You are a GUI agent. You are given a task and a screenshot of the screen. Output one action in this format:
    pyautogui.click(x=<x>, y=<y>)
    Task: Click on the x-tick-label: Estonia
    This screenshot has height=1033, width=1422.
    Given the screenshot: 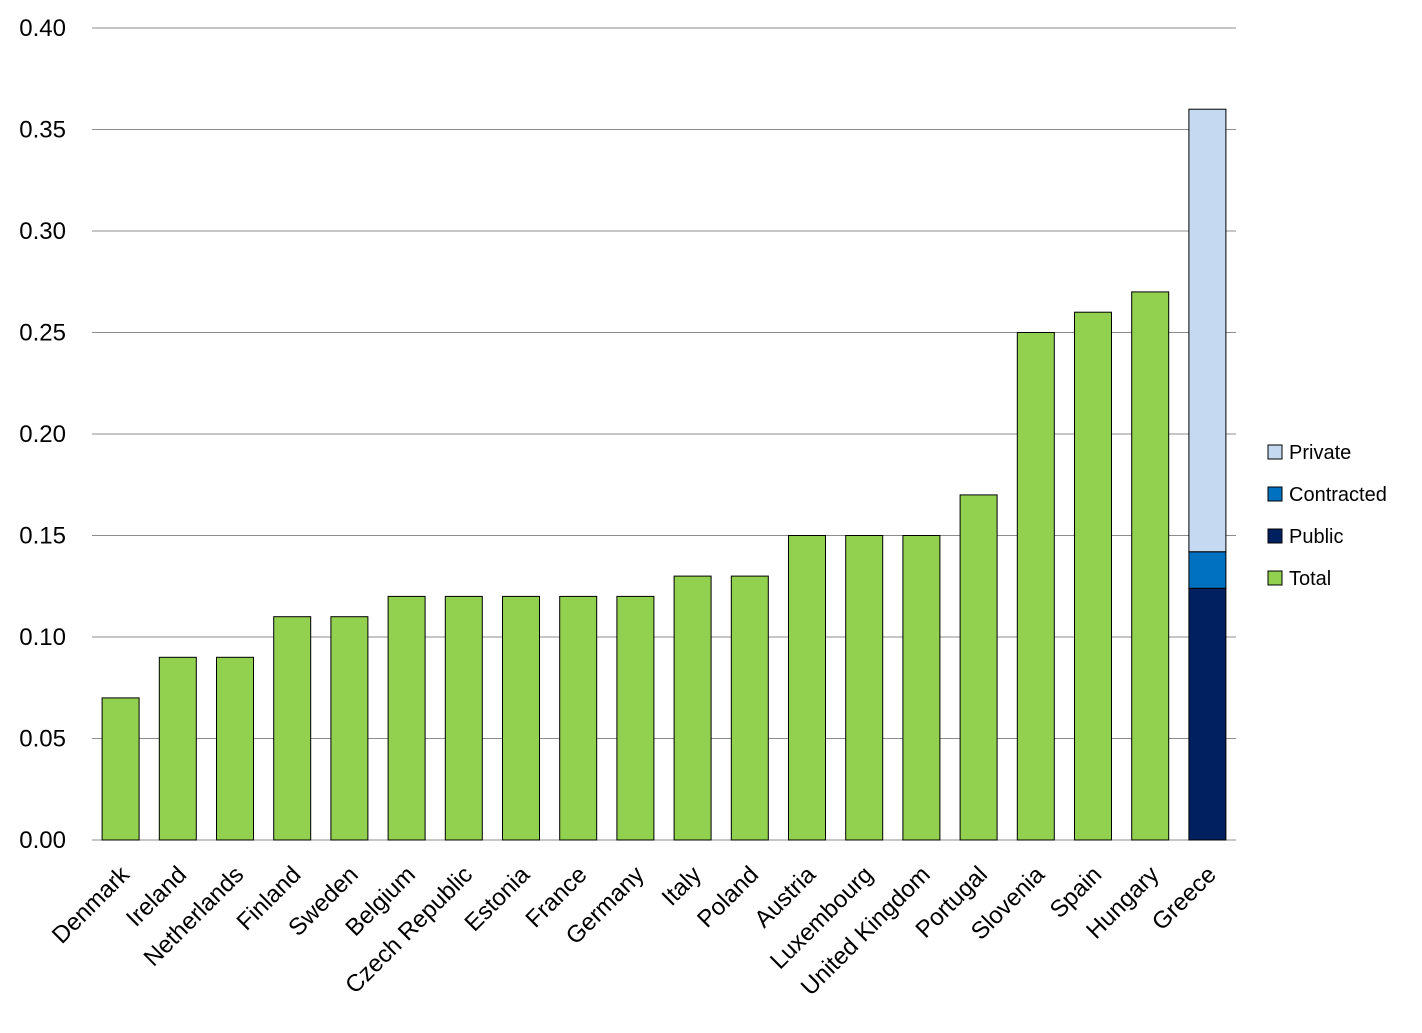 What is the action you would take?
    pyautogui.click(x=498, y=899)
    